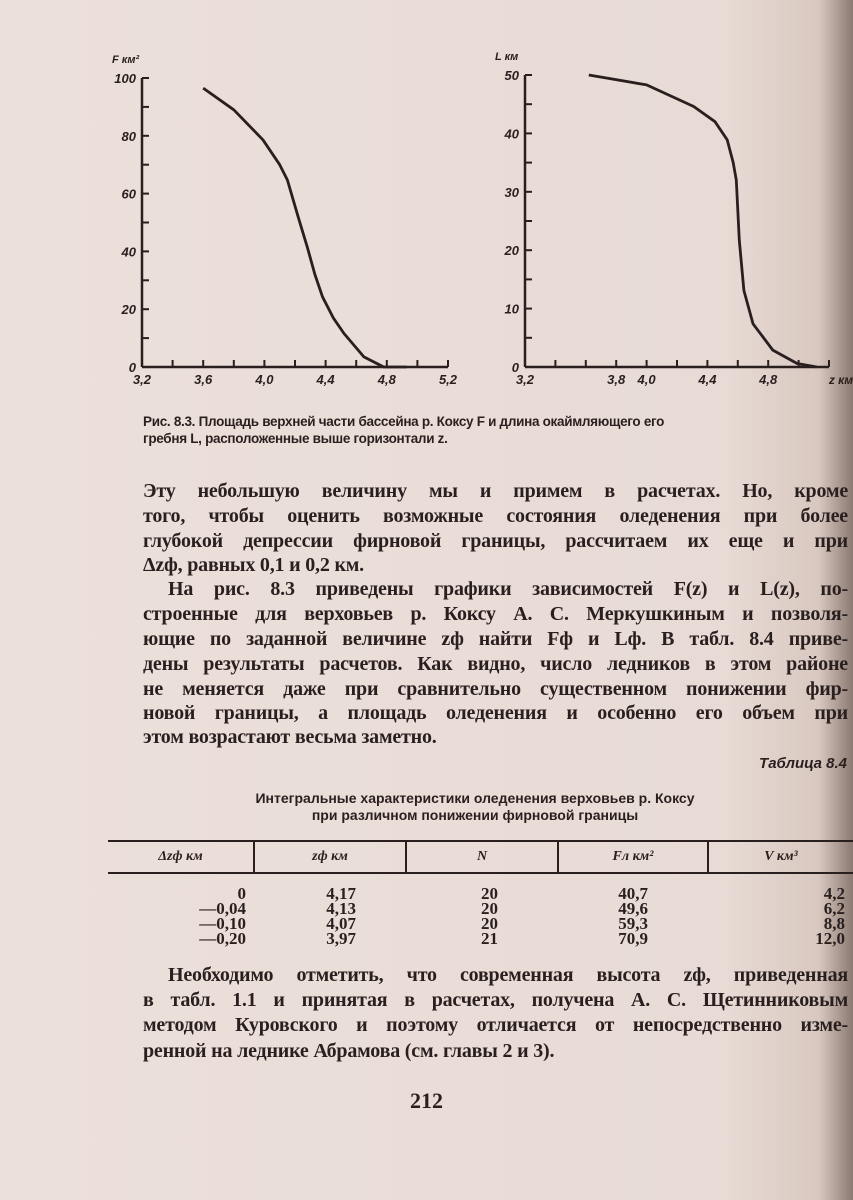 This screenshot has height=1200, width=853. I want to click on table-cell: 21, so click(489, 938).